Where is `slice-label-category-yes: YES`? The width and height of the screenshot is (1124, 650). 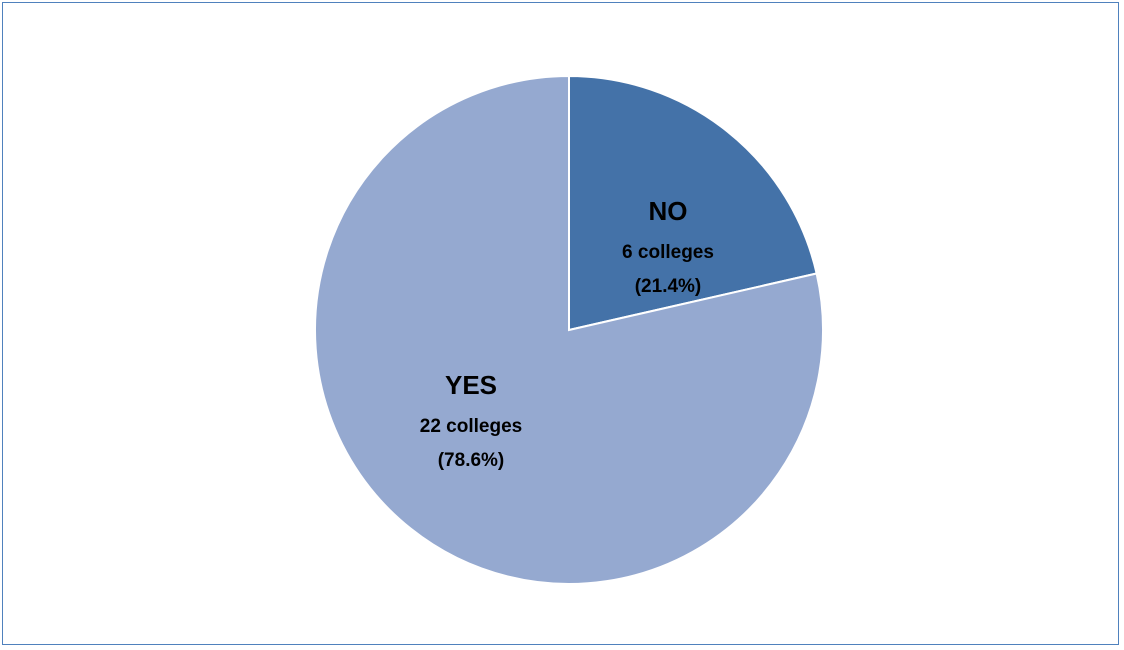 slice-label-category-yes: YES is located at coordinates (471, 385).